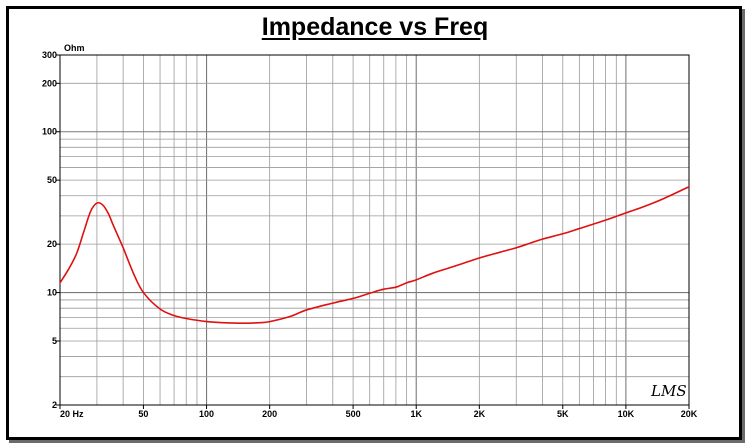 The width and height of the screenshot is (750, 445). Describe the element at coordinates (51, 230) in the screenshot. I see `y-axis-ticks: 2 5 10 20 50 100 200 300` at that location.